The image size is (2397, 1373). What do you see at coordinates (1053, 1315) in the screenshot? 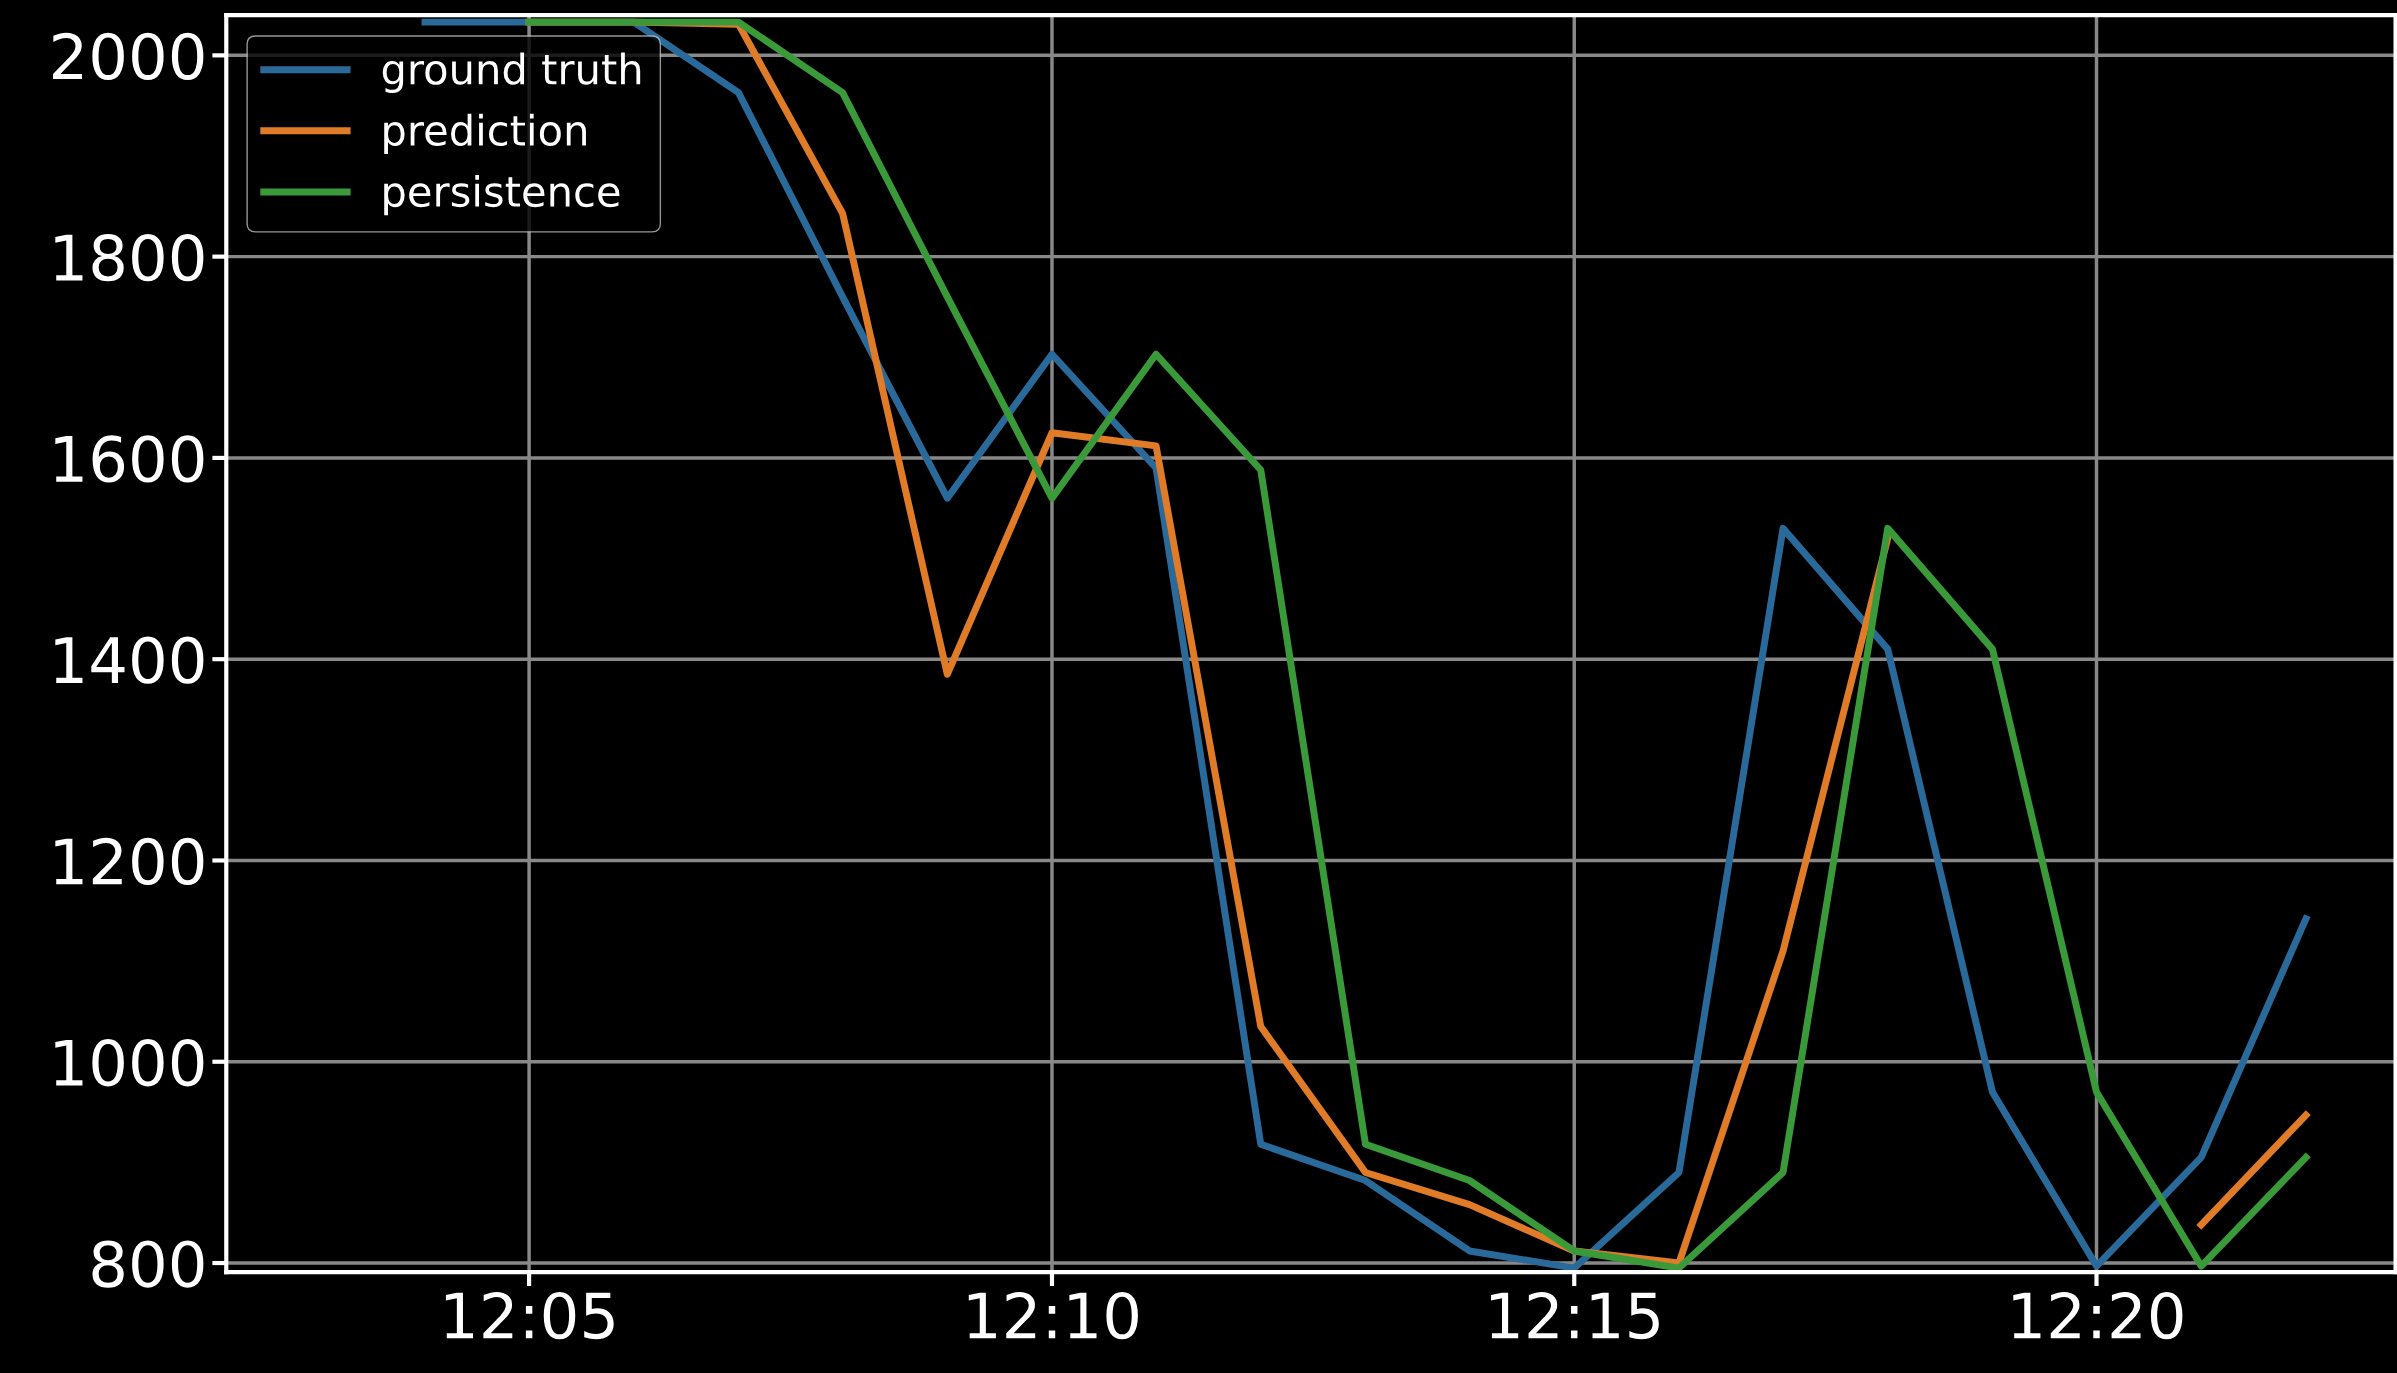
I see `x-tick-label: 12:10` at bounding box center [1053, 1315].